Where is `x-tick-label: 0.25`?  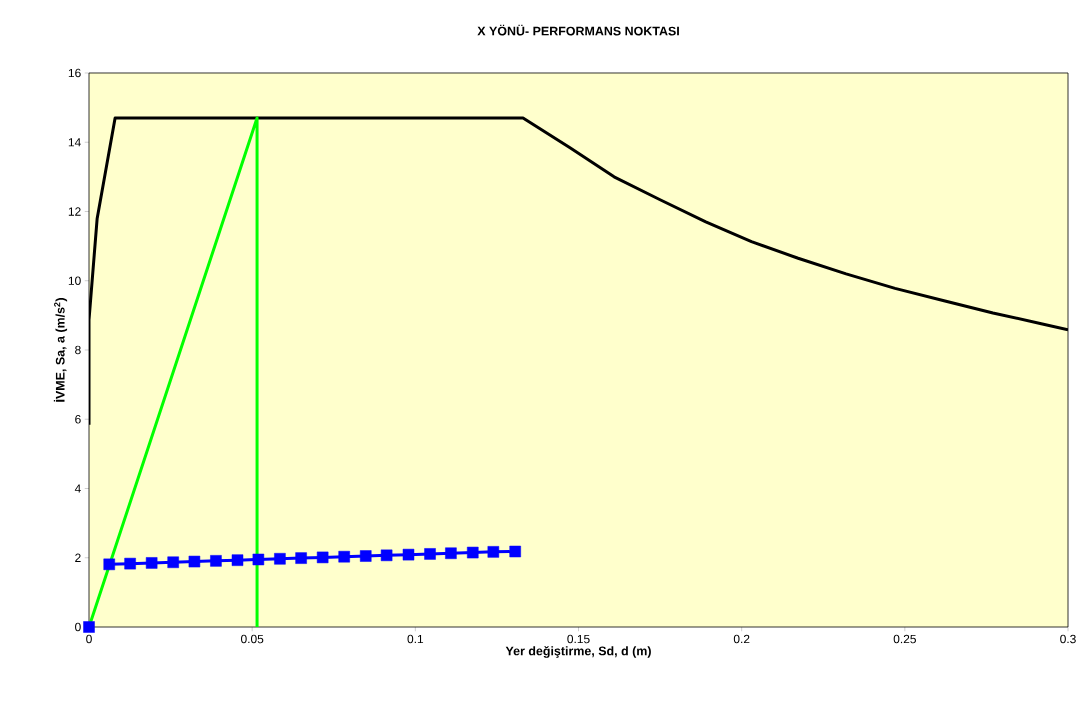 x-tick-label: 0.25 is located at coordinates (904, 639).